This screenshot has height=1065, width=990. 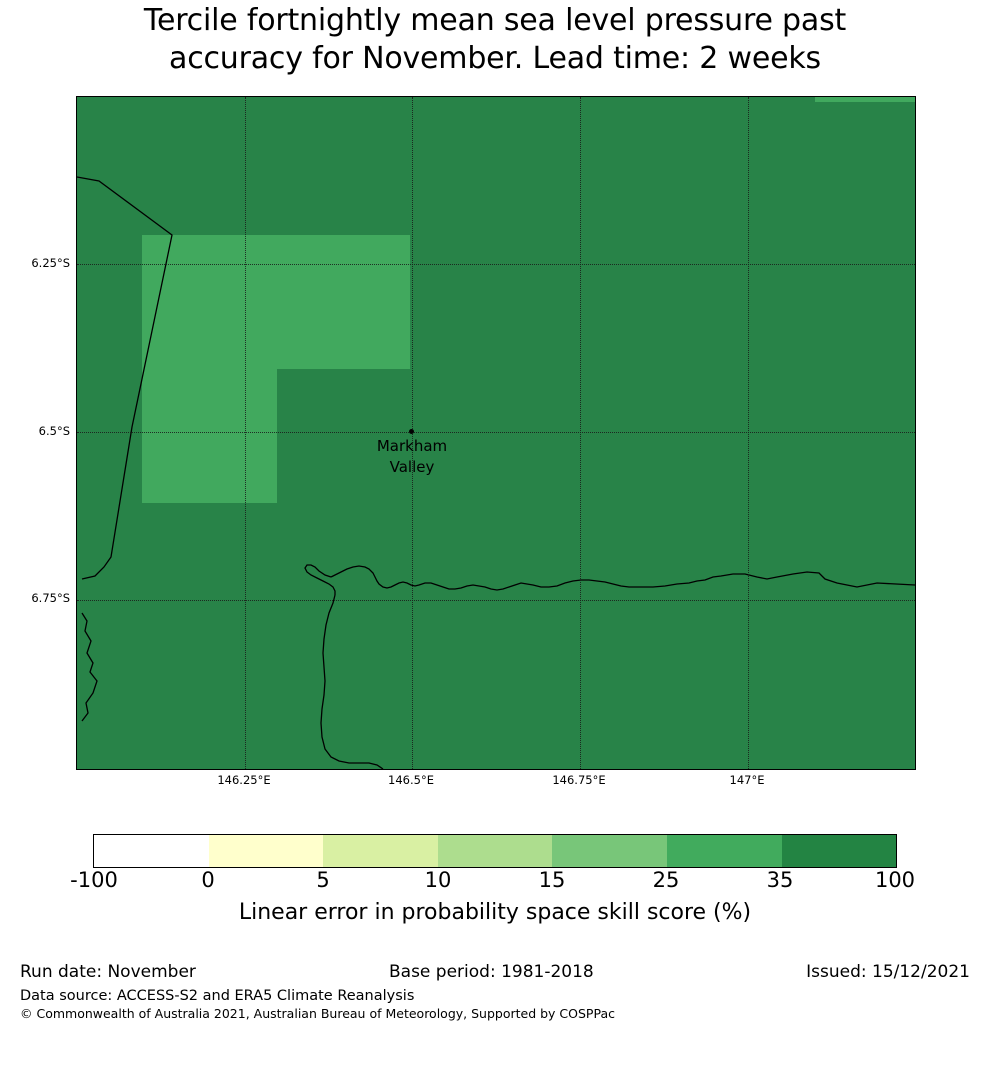 I want to click on colorbar-tick-label: 100, so click(x=895, y=880).